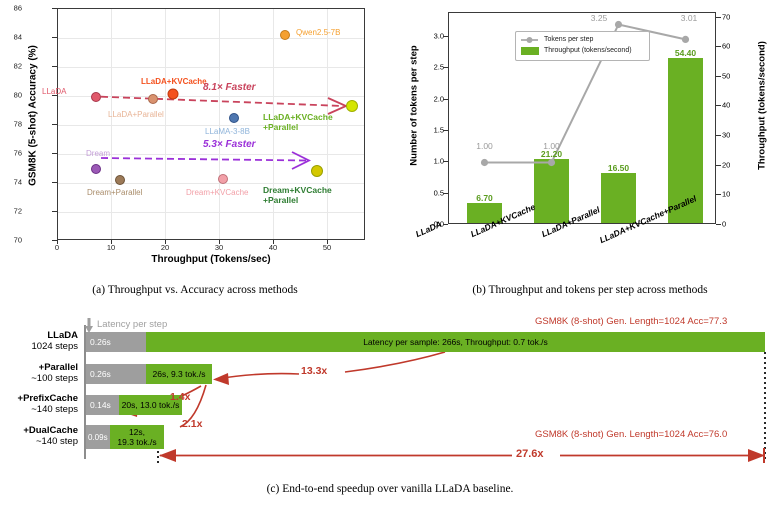 Image resolution: width=780 pixels, height=507 pixels. Describe the element at coordinates (438, 130) in the screenshot. I see `y-tick-left-1-5: 1.5` at that location.